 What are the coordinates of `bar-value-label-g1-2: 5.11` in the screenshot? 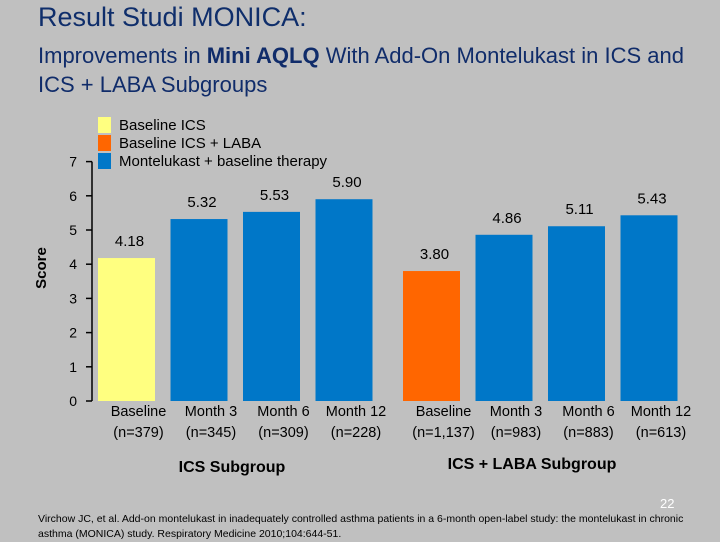 It's located at (579, 209).